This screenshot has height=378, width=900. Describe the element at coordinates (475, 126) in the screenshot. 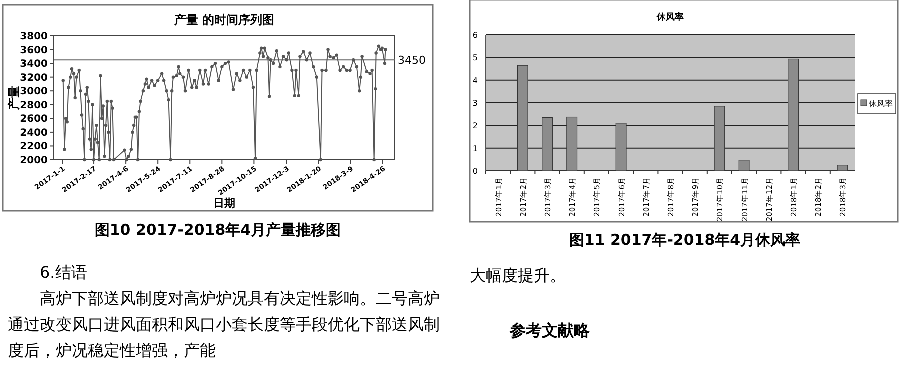

I see `y-tick-label: 2` at that location.